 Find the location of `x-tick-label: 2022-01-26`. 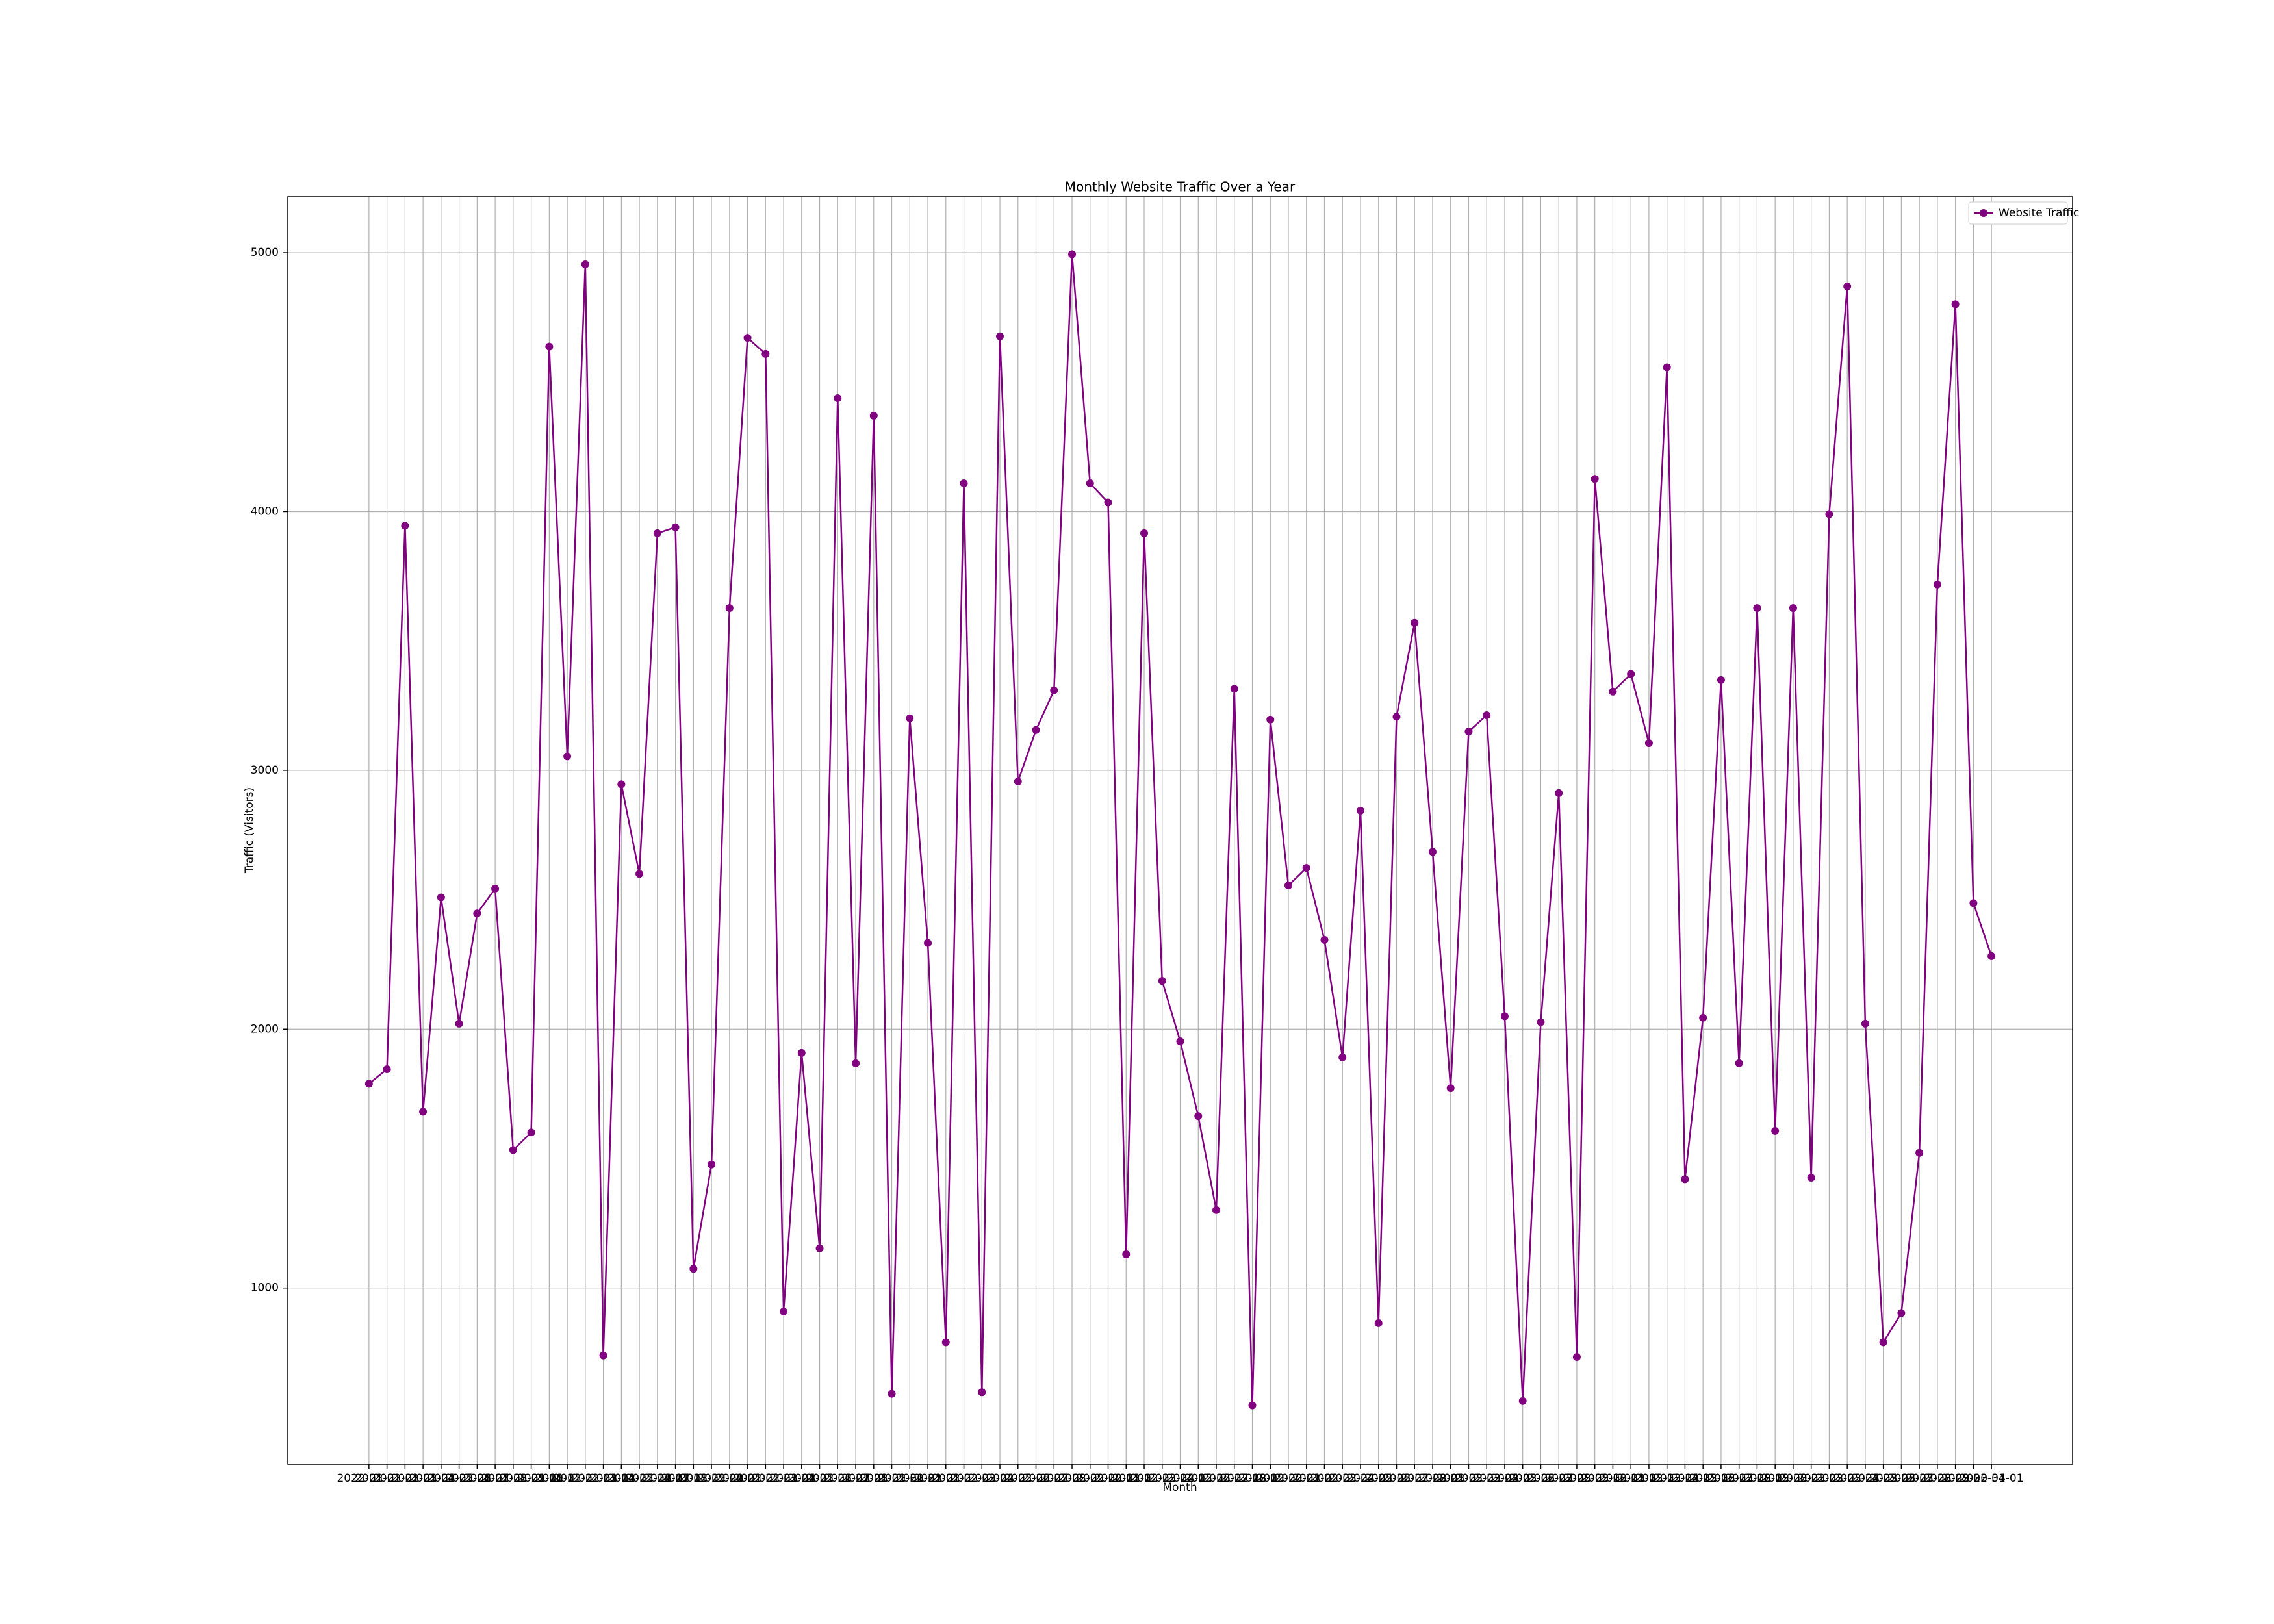

x-tick-label: 2022-01-26 is located at coordinates (819, 1478).